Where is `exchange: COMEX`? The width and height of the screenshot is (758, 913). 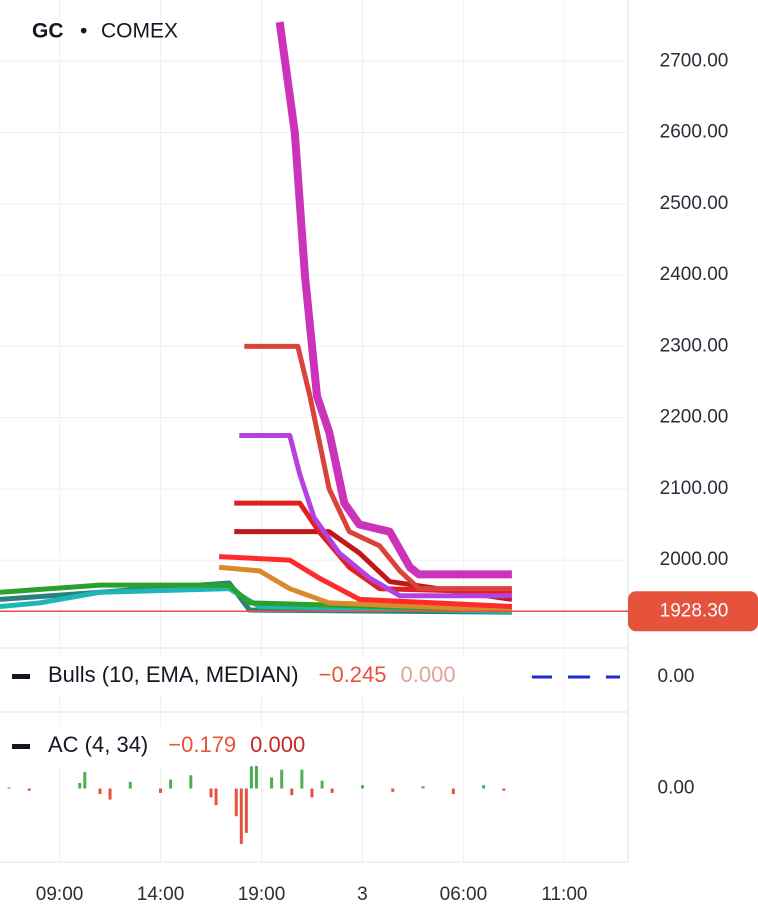 exchange: COMEX is located at coordinates (139, 31).